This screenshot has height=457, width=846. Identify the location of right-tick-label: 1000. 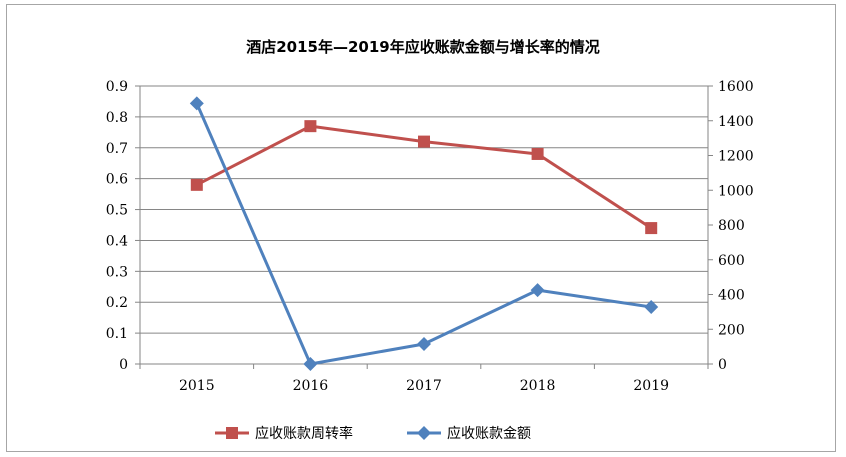
(736, 191).